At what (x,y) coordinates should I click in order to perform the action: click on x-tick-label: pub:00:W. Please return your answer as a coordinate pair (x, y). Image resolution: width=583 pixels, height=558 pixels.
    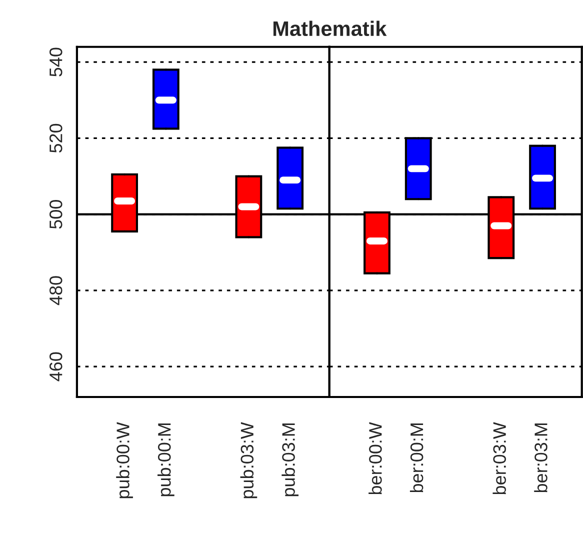
    Looking at the image, I should click on (124, 460).